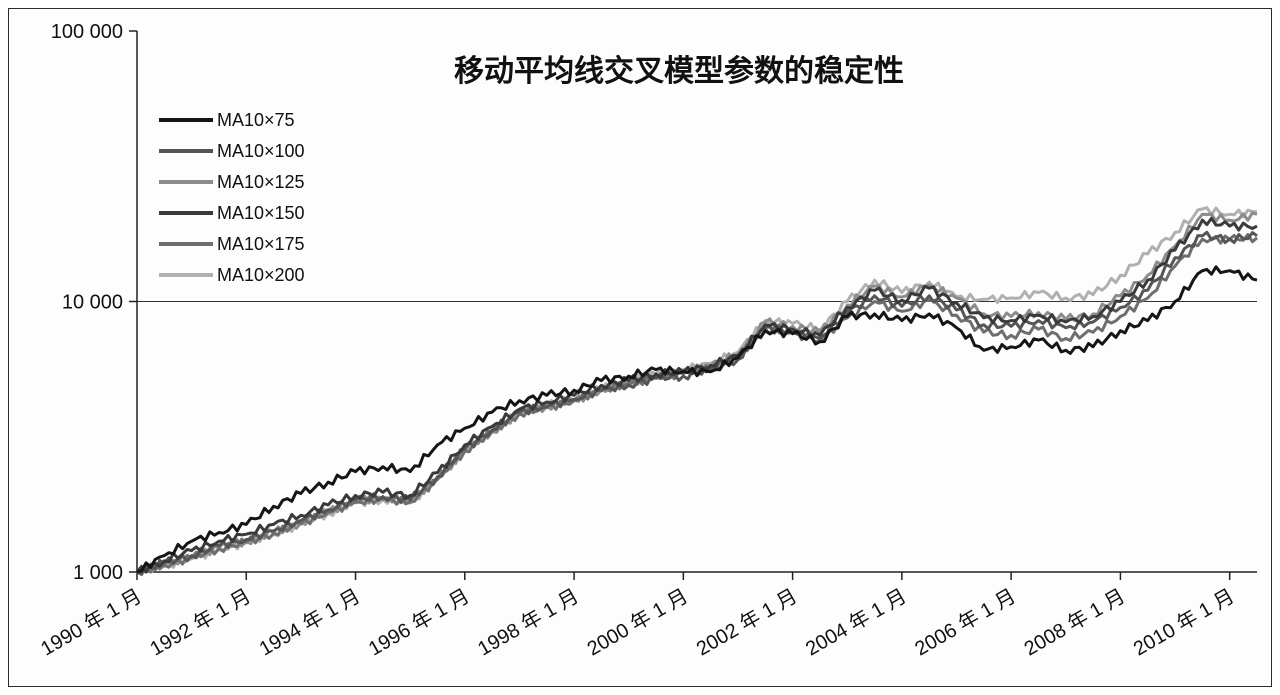  What do you see at coordinates (87, 32) in the screenshot?
I see `y-tick-label: 100 000` at bounding box center [87, 32].